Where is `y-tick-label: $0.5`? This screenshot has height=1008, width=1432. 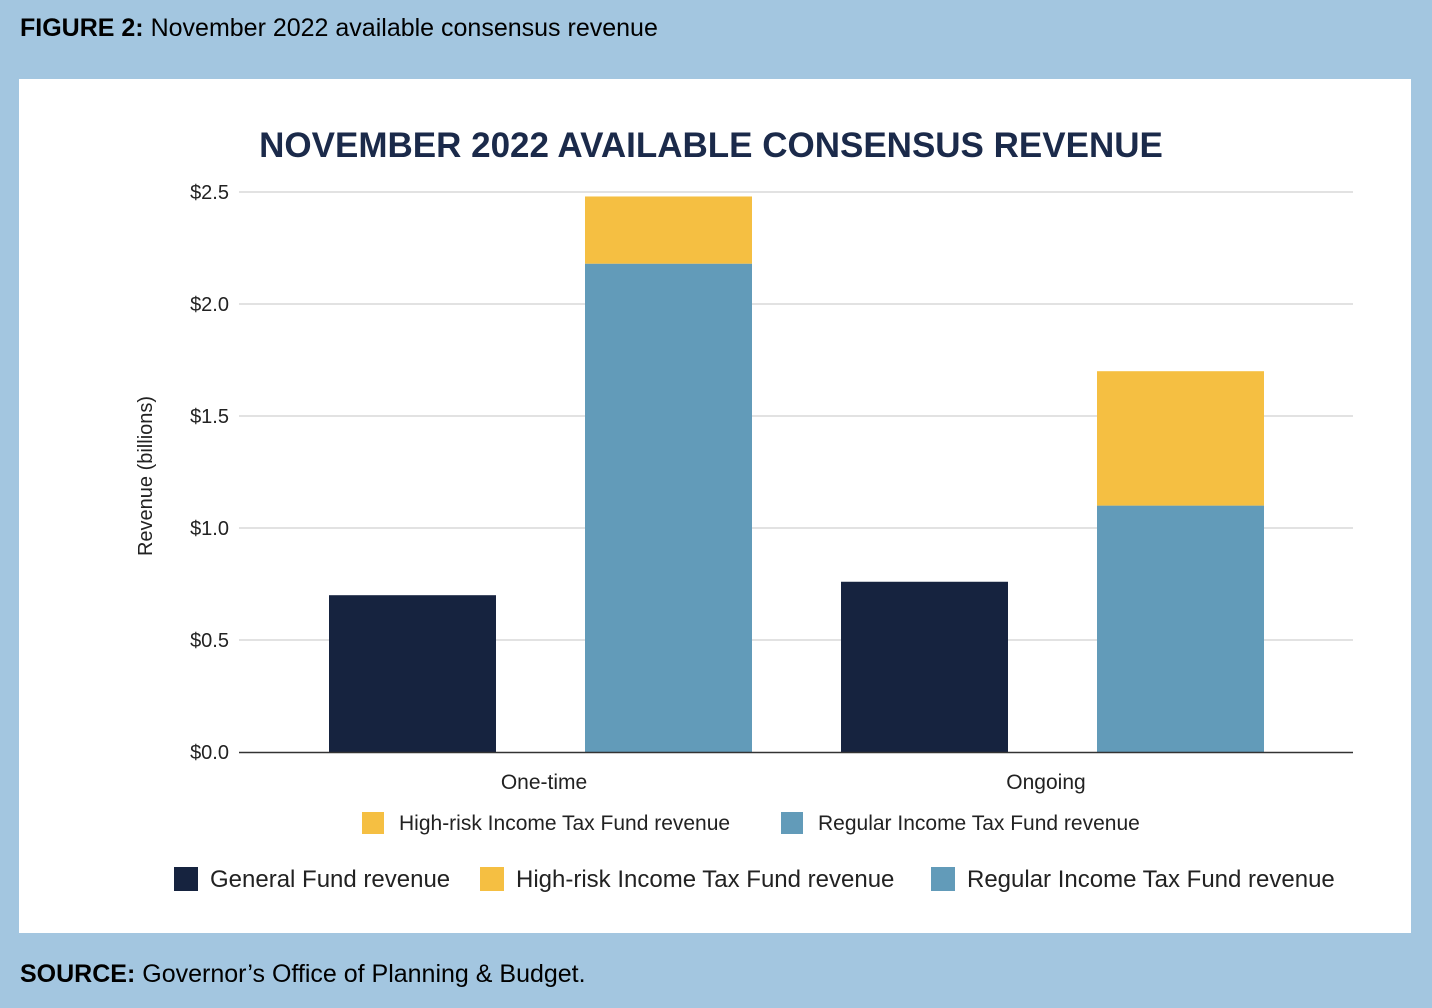
y-tick-label: $0.5 is located at coordinates (209, 641).